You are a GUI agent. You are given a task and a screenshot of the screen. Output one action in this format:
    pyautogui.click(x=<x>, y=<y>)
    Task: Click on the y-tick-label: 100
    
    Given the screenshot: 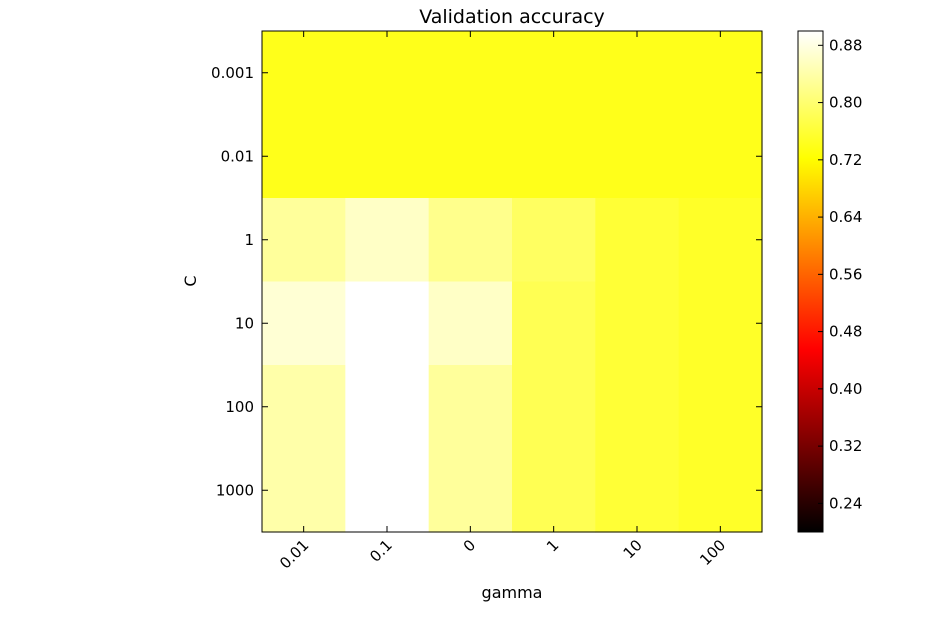 What is the action you would take?
    pyautogui.click(x=239, y=407)
    